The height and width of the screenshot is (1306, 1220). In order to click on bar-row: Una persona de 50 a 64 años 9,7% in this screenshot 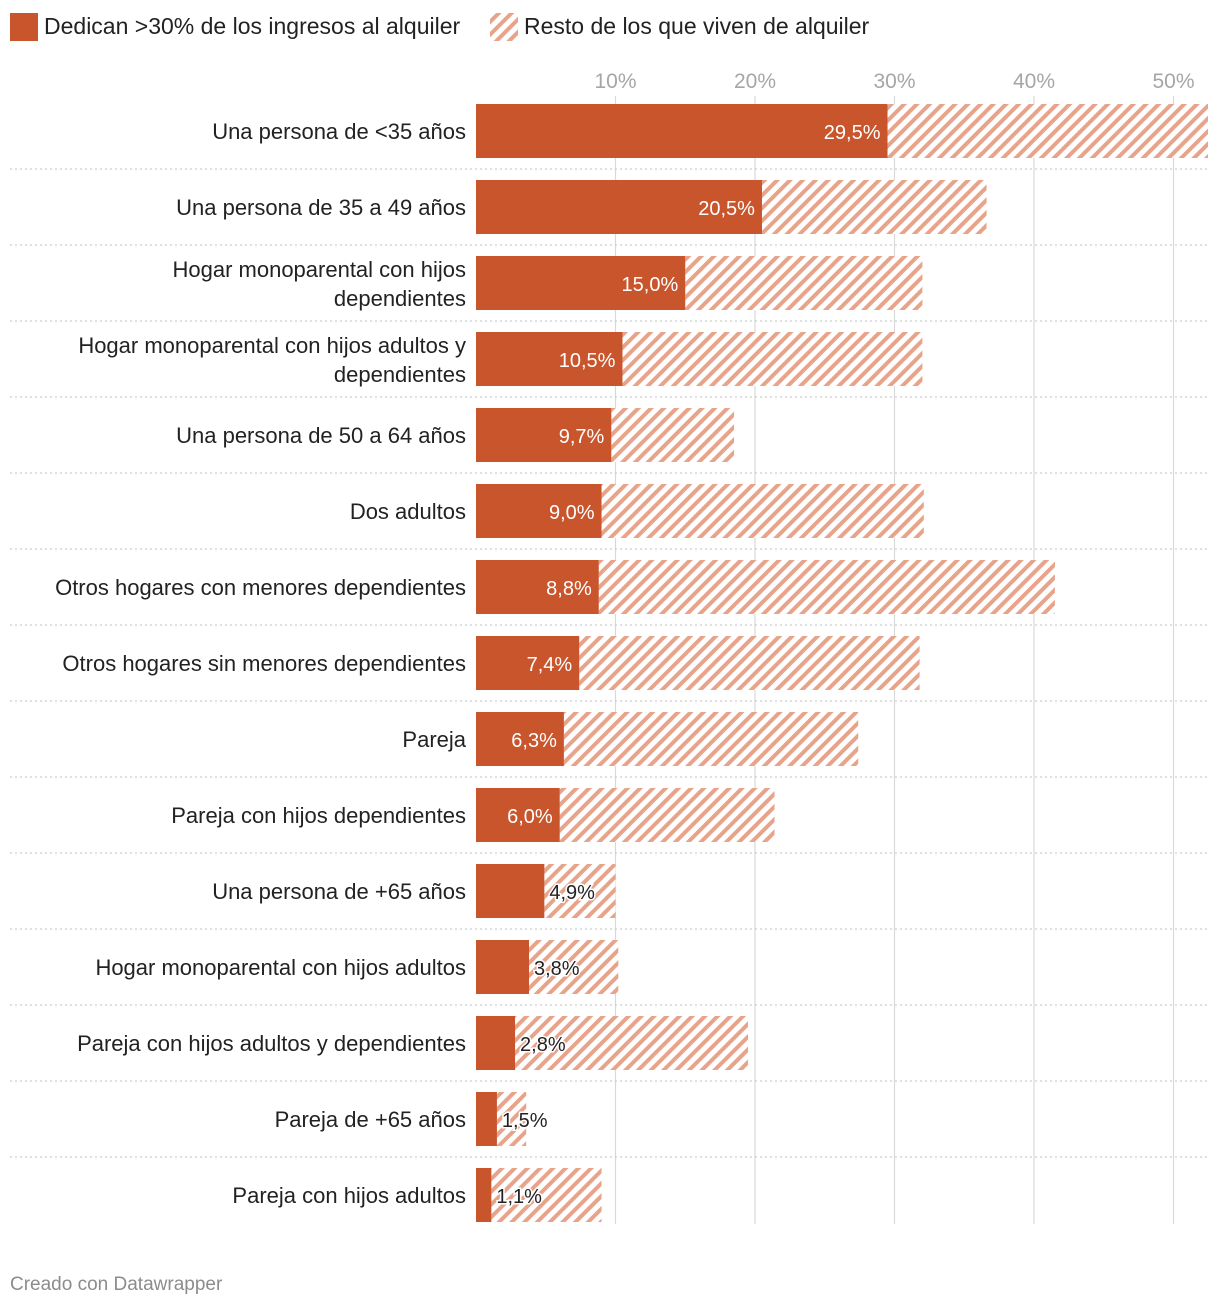, I will do `click(609, 441)`.